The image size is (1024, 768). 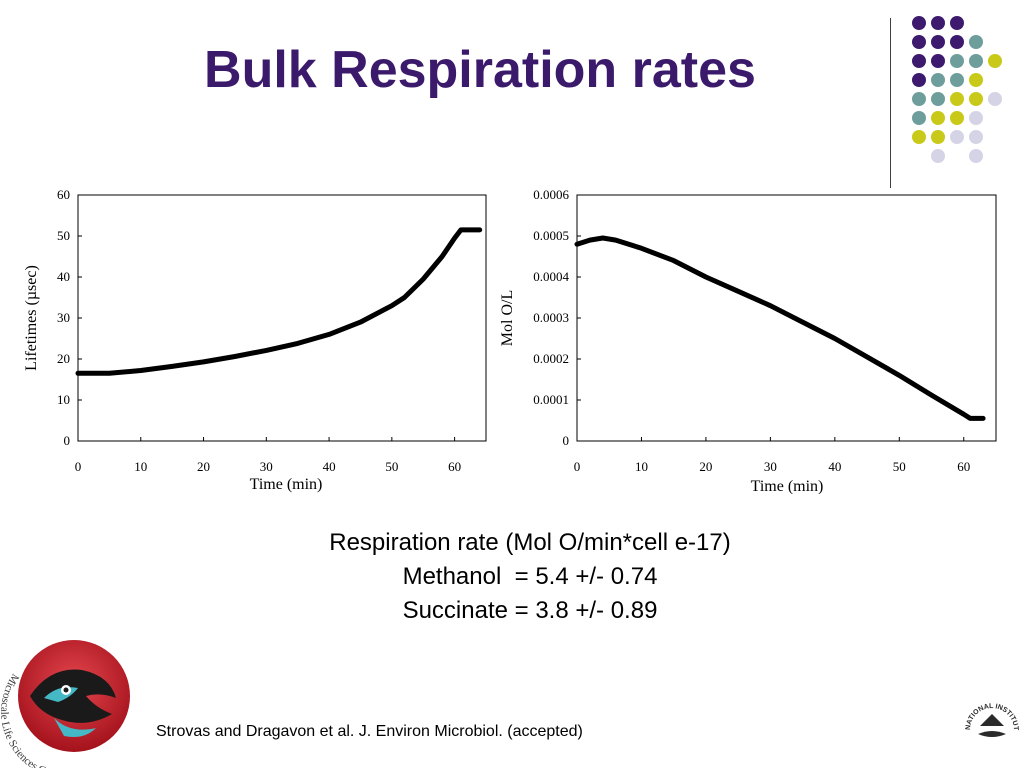 I want to click on lifetimes-series-line, so click(x=279, y=301).